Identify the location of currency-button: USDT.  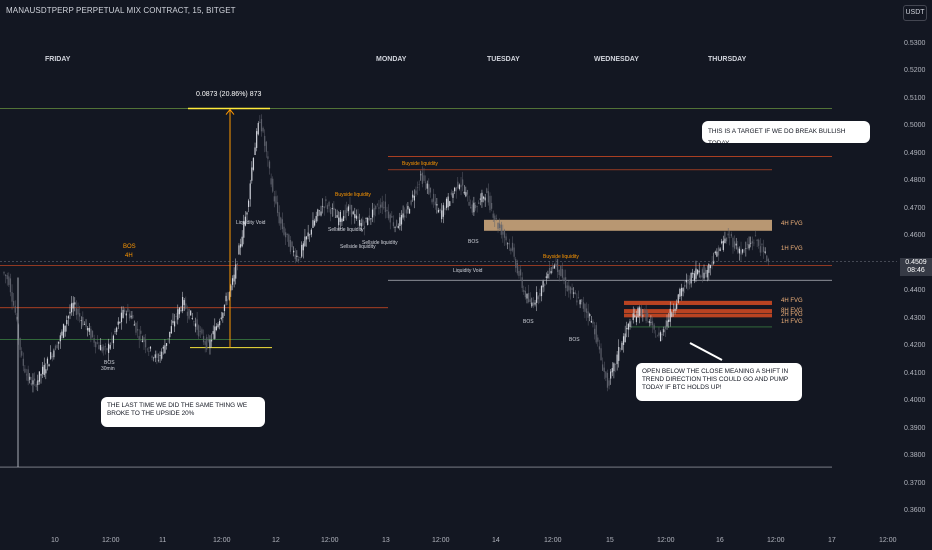
(915, 13).